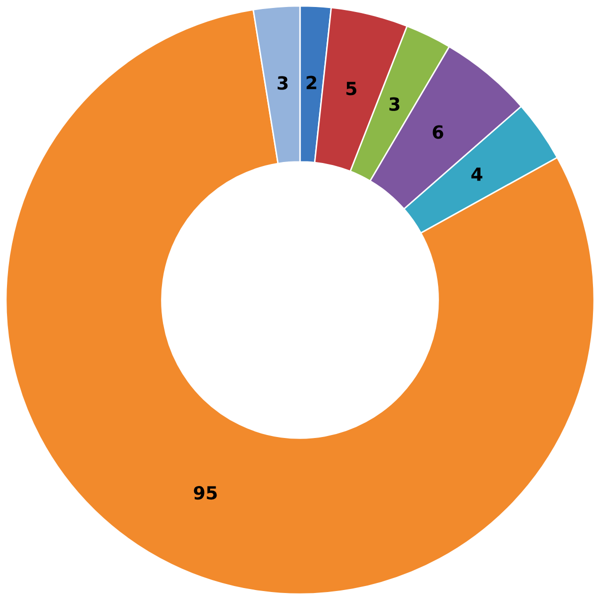 This screenshot has width=600, height=600. What do you see at coordinates (311, 83) in the screenshot?
I see `data-label: 2` at bounding box center [311, 83].